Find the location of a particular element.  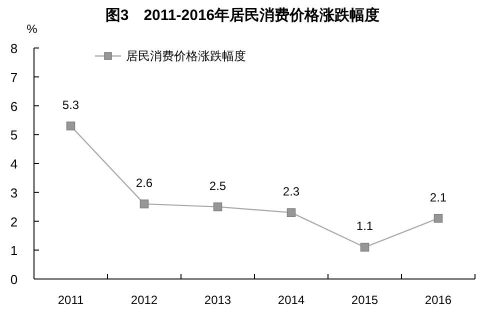

y-tick-label: 7 is located at coordinates (14, 77).